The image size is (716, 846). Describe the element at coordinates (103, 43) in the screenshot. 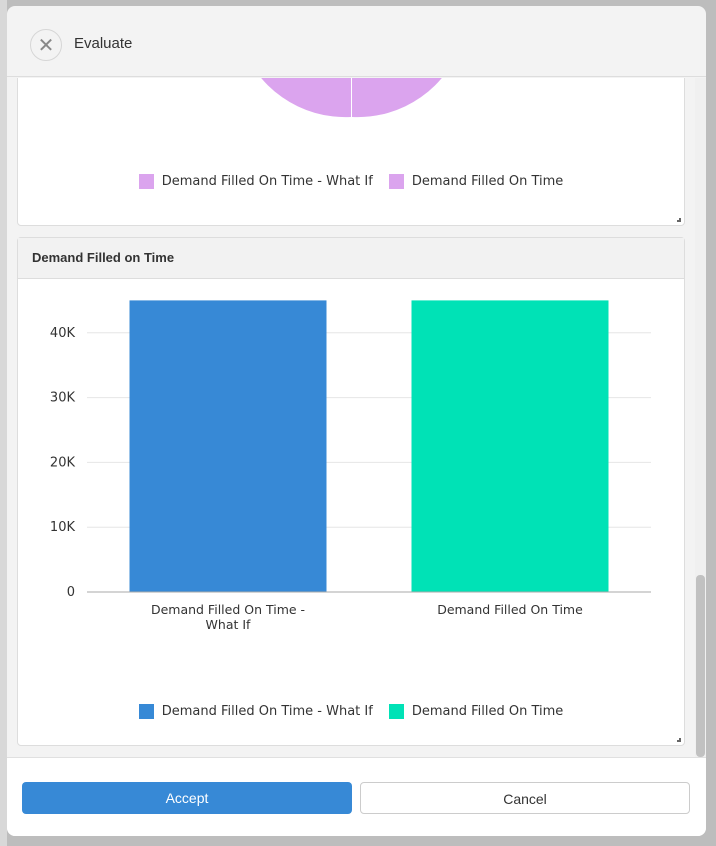

I see `dialog-title: Evaluate` at that location.